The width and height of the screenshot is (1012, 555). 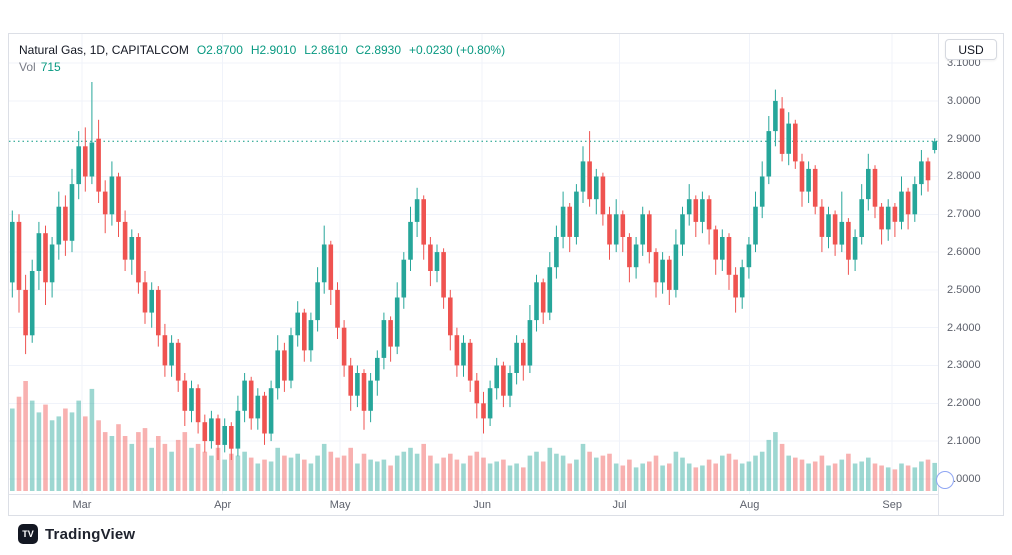 What do you see at coordinates (340, 505) in the screenshot?
I see `time-tick-label: May` at bounding box center [340, 505].